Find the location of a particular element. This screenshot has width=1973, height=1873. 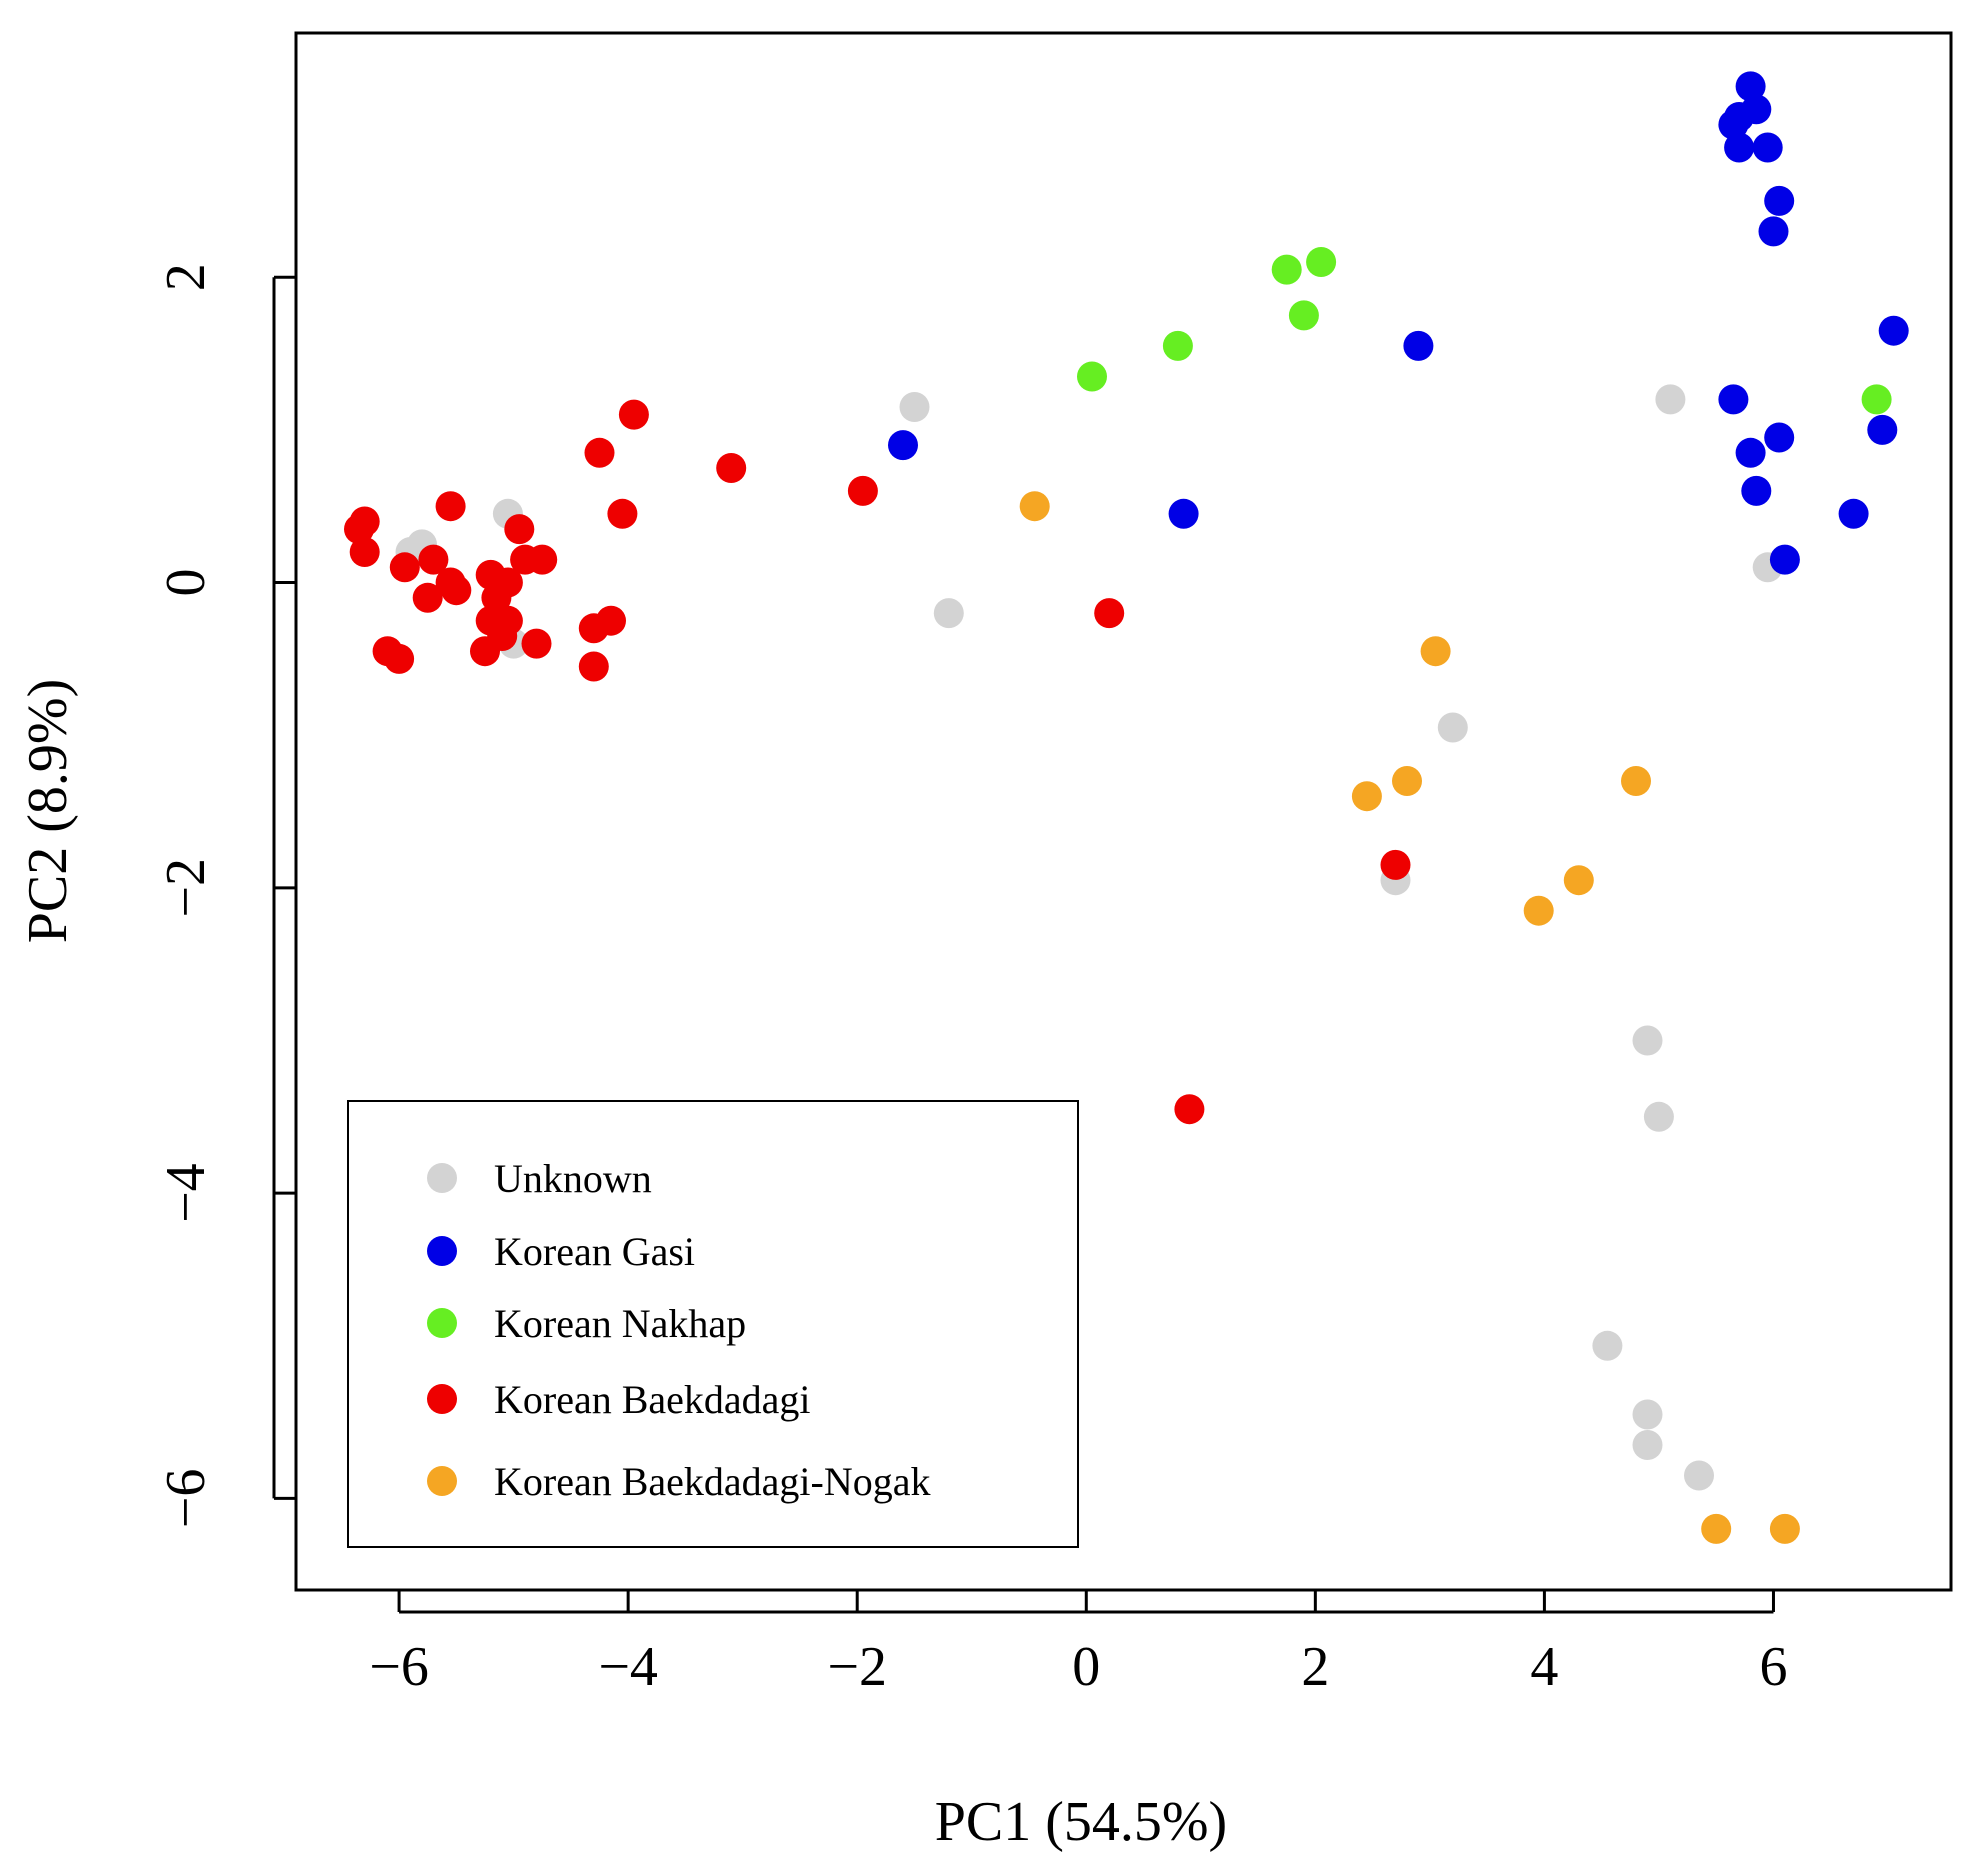

y-tick-label-3: 0 is located at coordinates (186, 583).